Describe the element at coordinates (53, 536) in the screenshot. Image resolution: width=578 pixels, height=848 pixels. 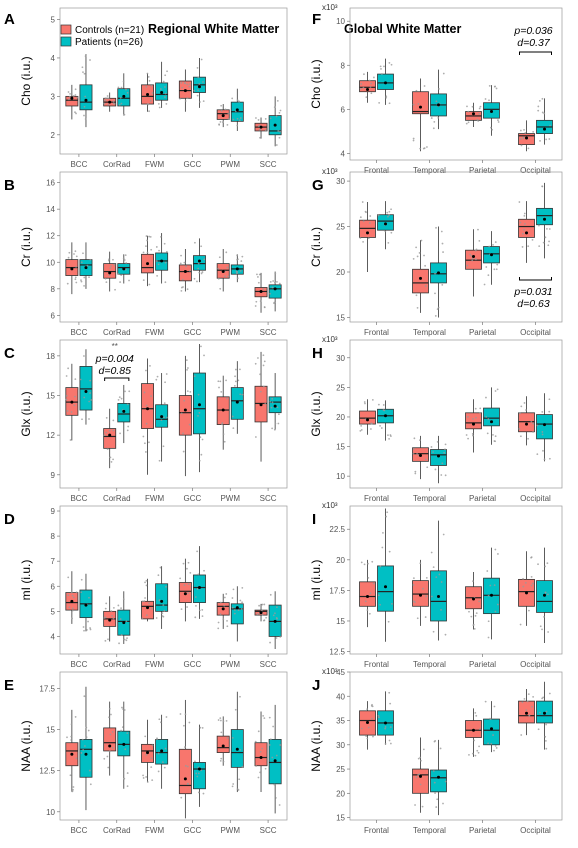
I see `y-tick-label: 8` at that location.